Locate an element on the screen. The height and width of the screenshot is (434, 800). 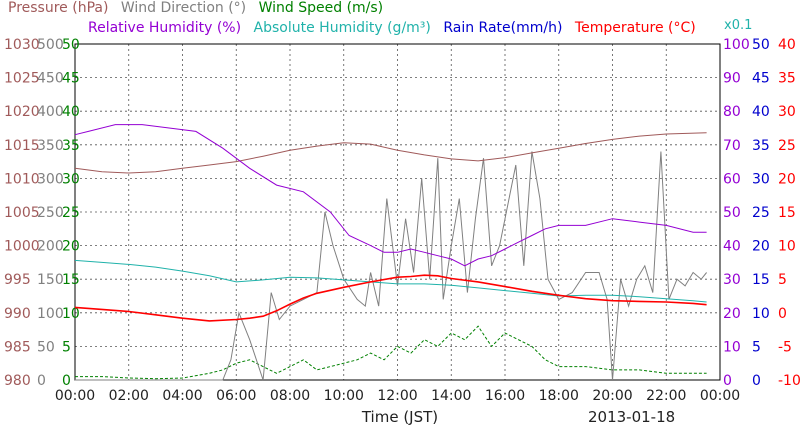
y-tick-label: 500 is located at coordinates (50, 45).